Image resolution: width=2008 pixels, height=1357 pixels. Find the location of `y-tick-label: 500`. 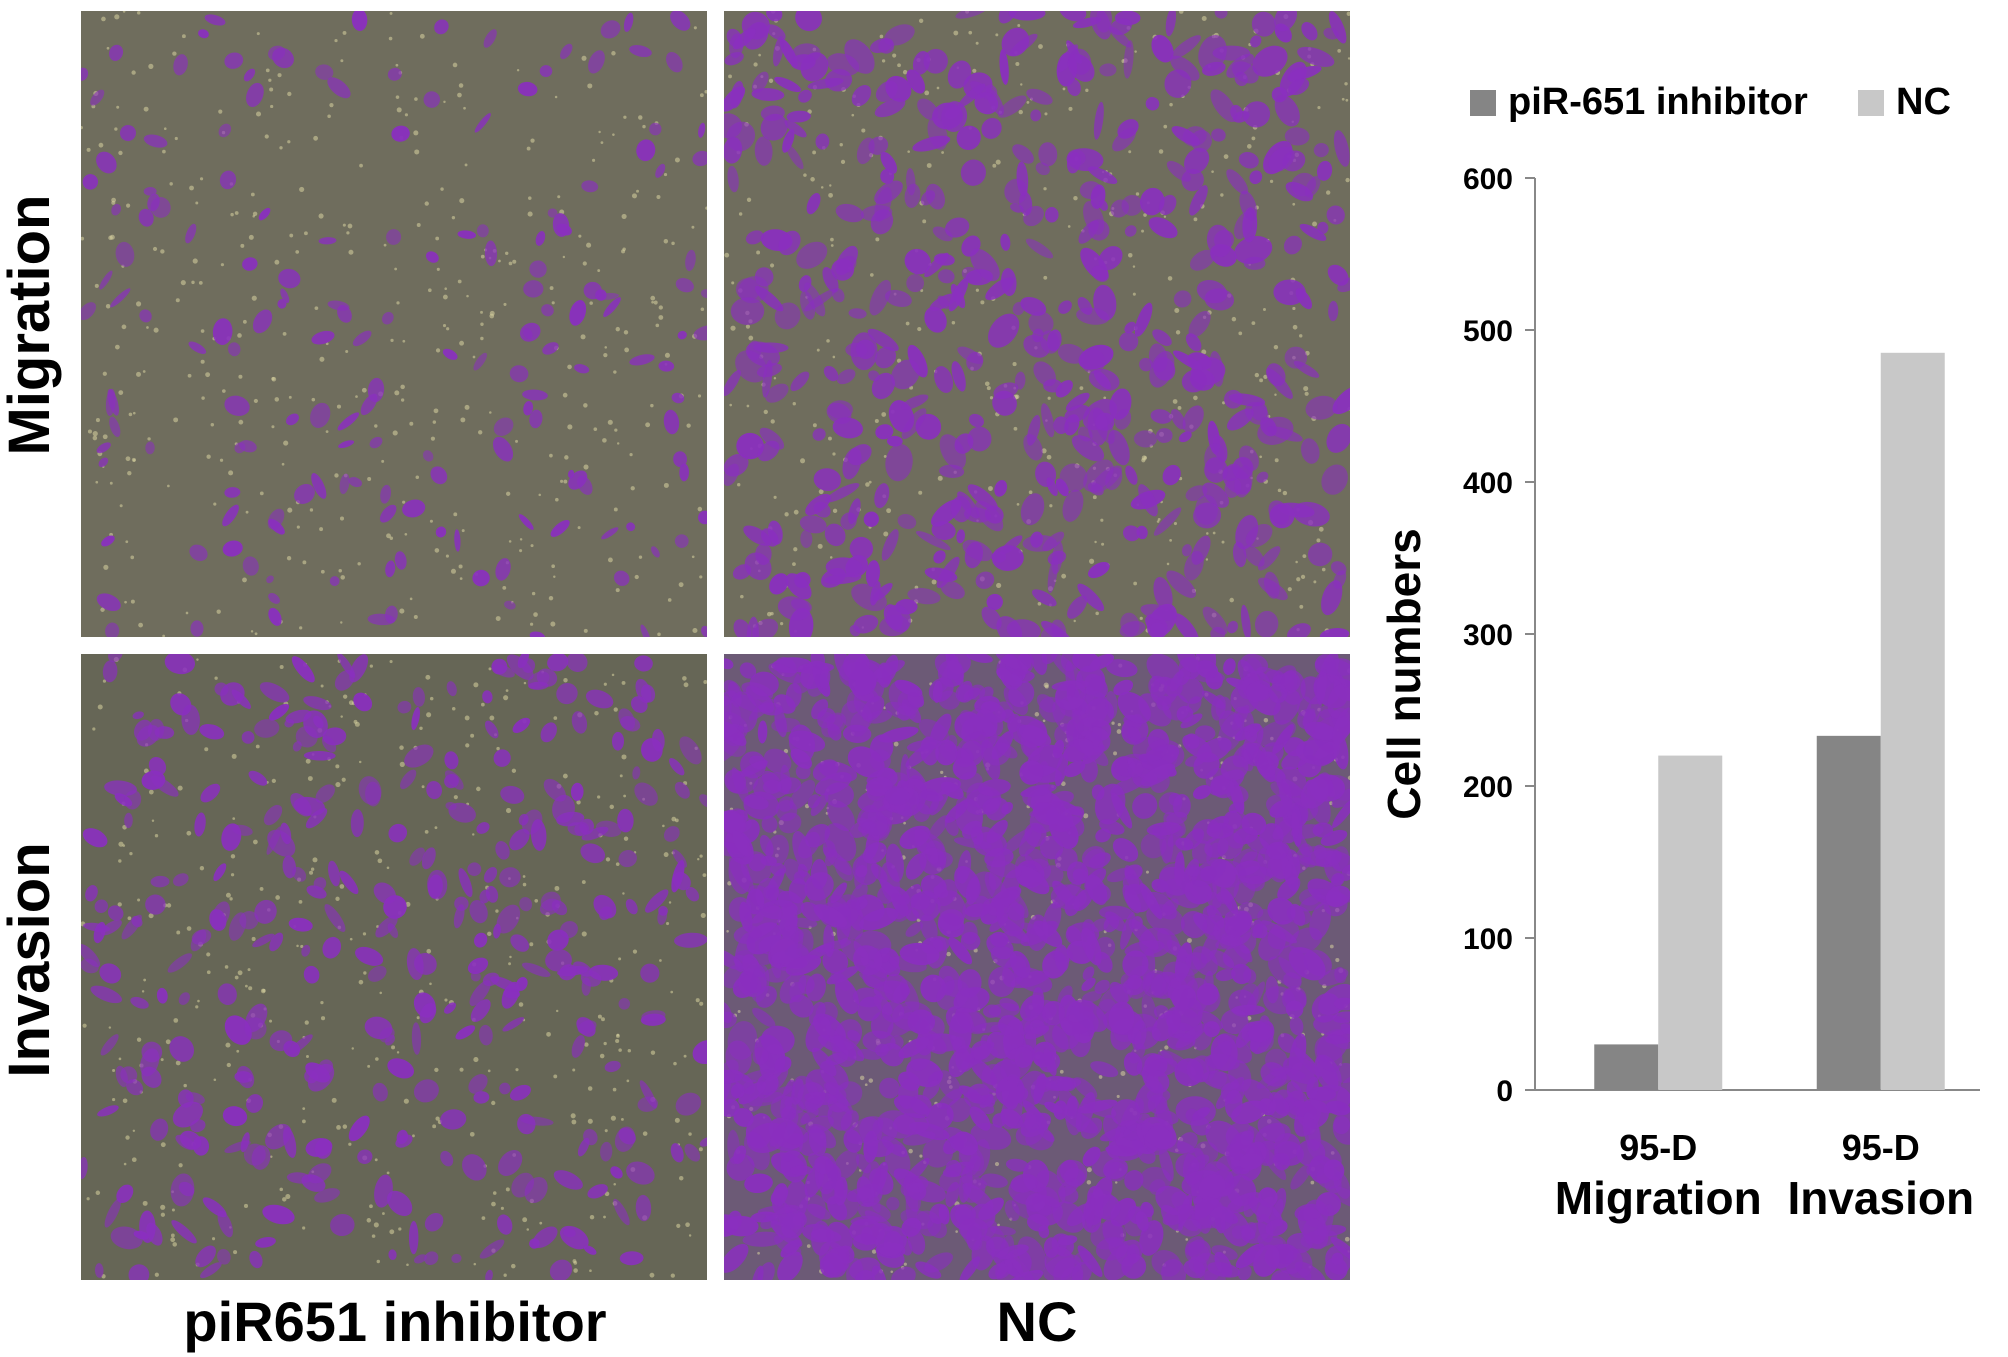

y-tick-label: 500 is located at coordinates (1488, 331).